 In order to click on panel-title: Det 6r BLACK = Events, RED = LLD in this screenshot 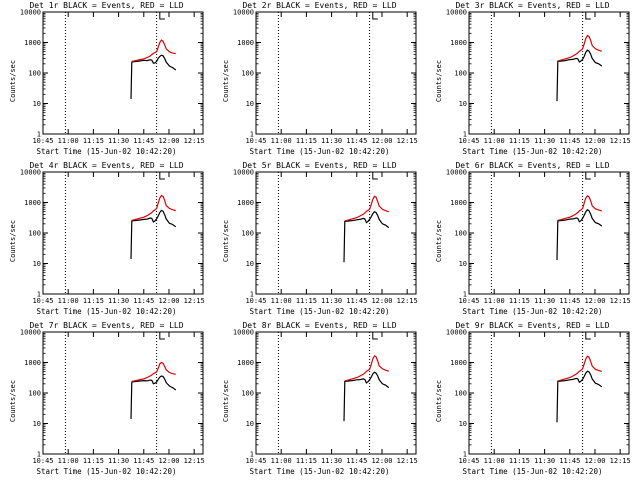, I will do `click(532, 165)`.